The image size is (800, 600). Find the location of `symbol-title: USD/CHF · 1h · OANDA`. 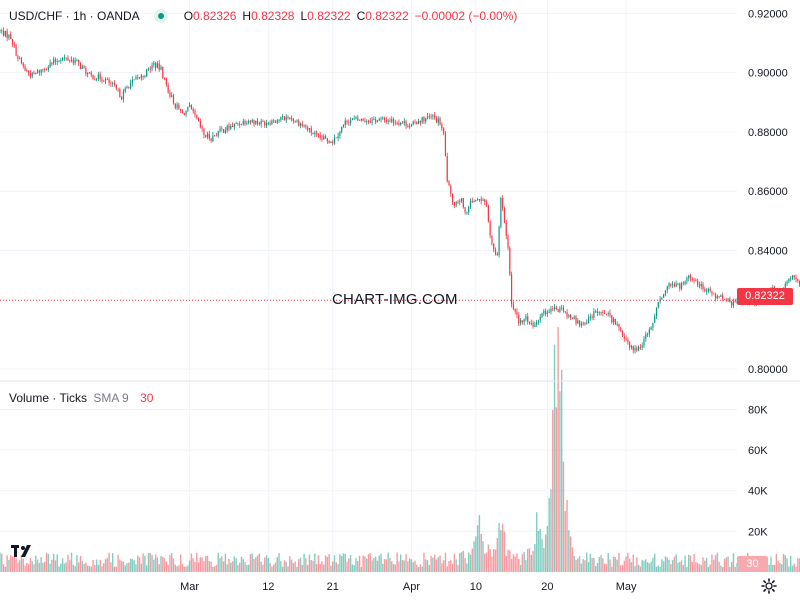

symbol-title: USD/CHF · 1h · OANDA is located at coordinates (74, 16).